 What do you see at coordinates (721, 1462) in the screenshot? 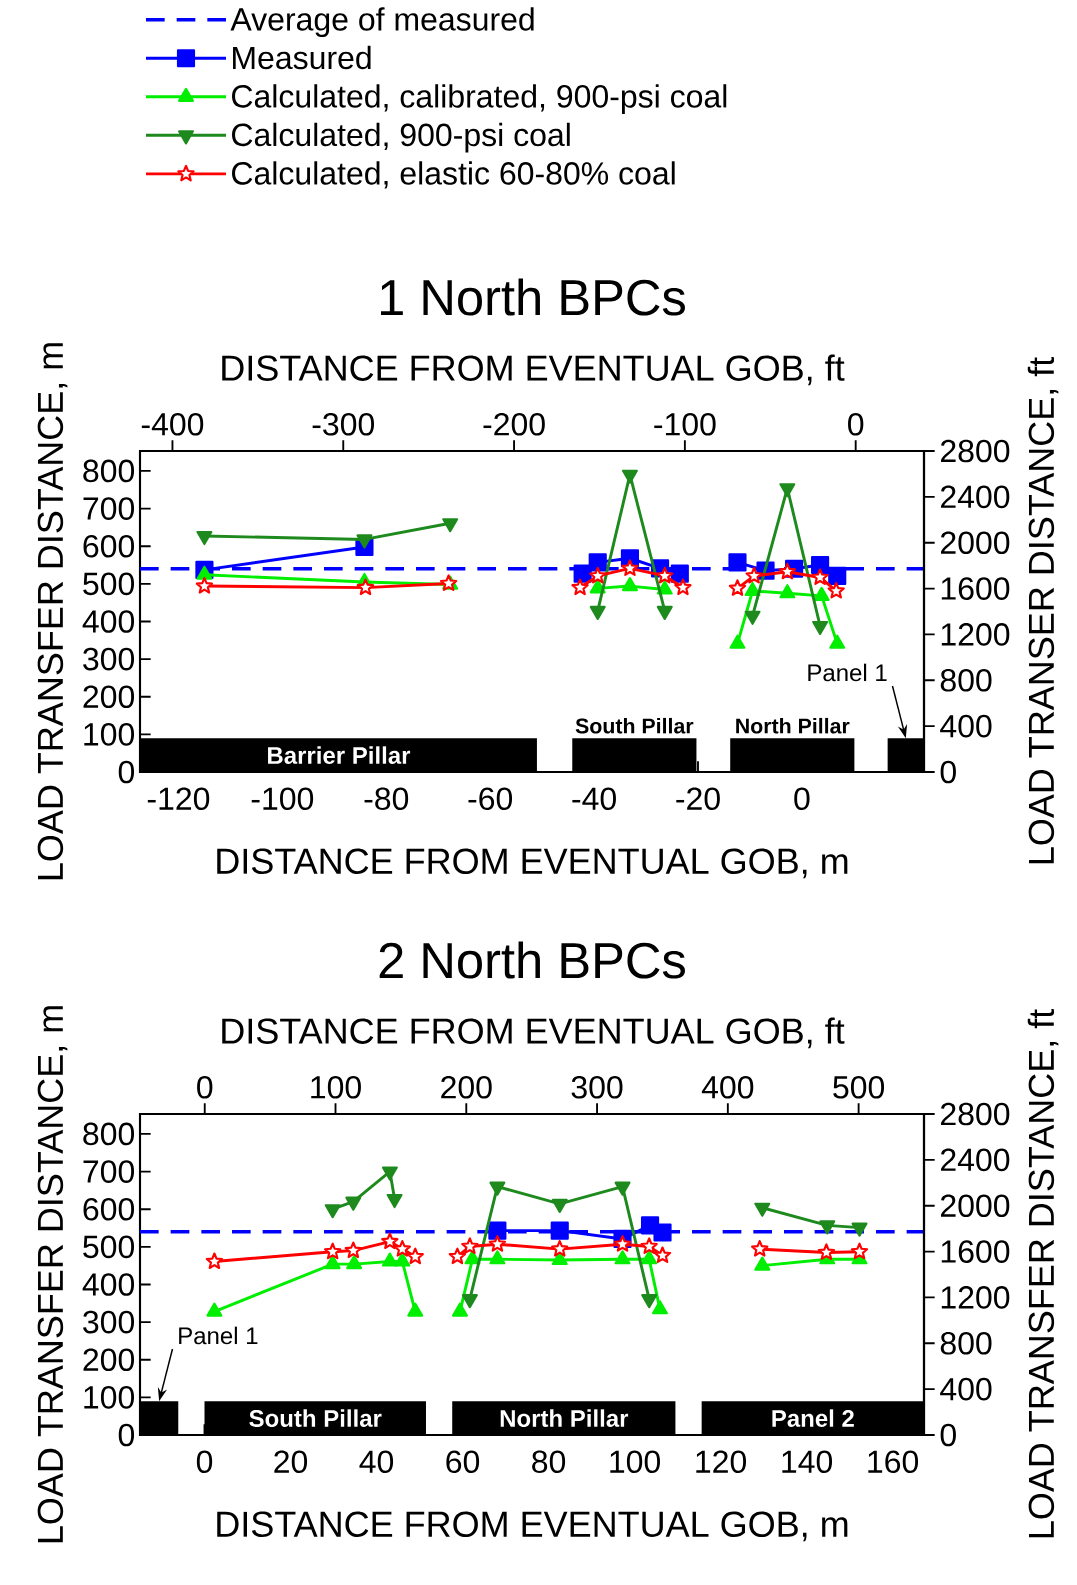
I see `x-tick-label: 120` at bounding box center [721, 1462].